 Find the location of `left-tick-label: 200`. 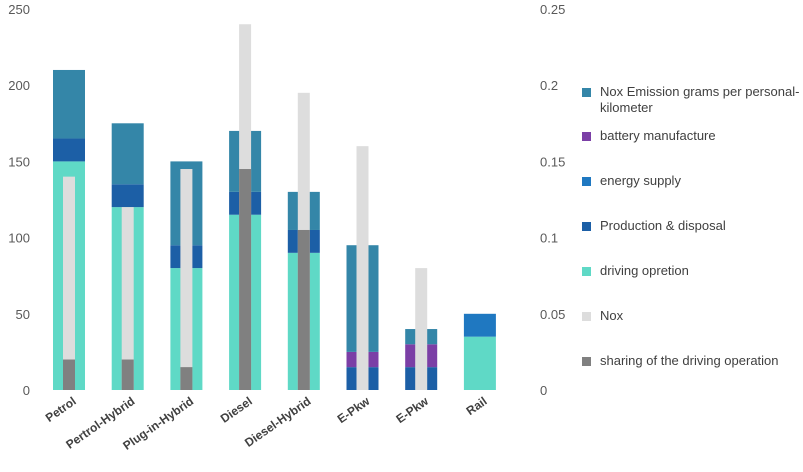

left-tick-label: 200 is located at coordinates (19, 85).